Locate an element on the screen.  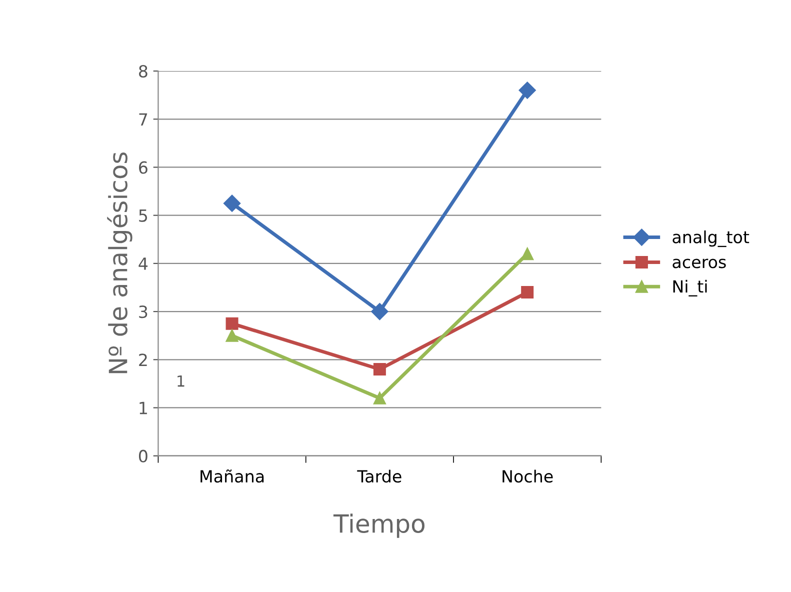
y-tick-label: 6 is located at coordinates (143, 167).